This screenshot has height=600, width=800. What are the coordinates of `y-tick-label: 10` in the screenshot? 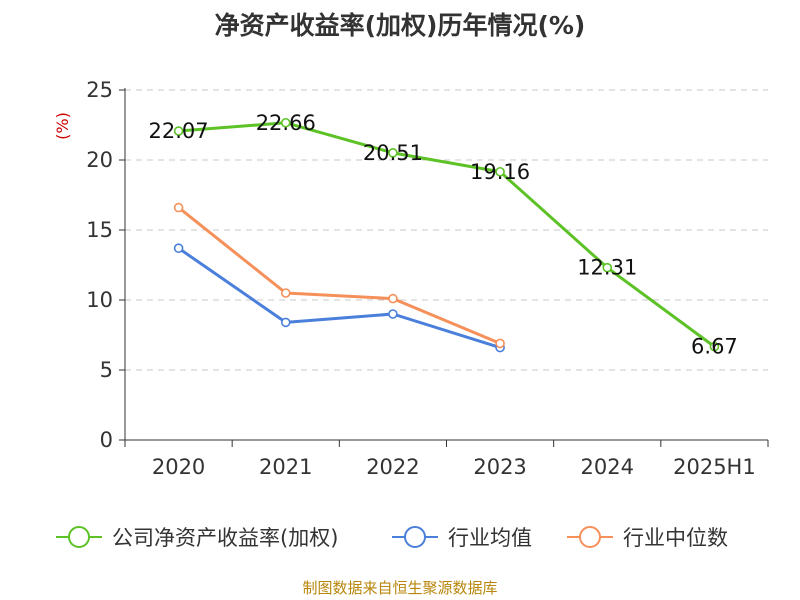 It's located at (99, 300).